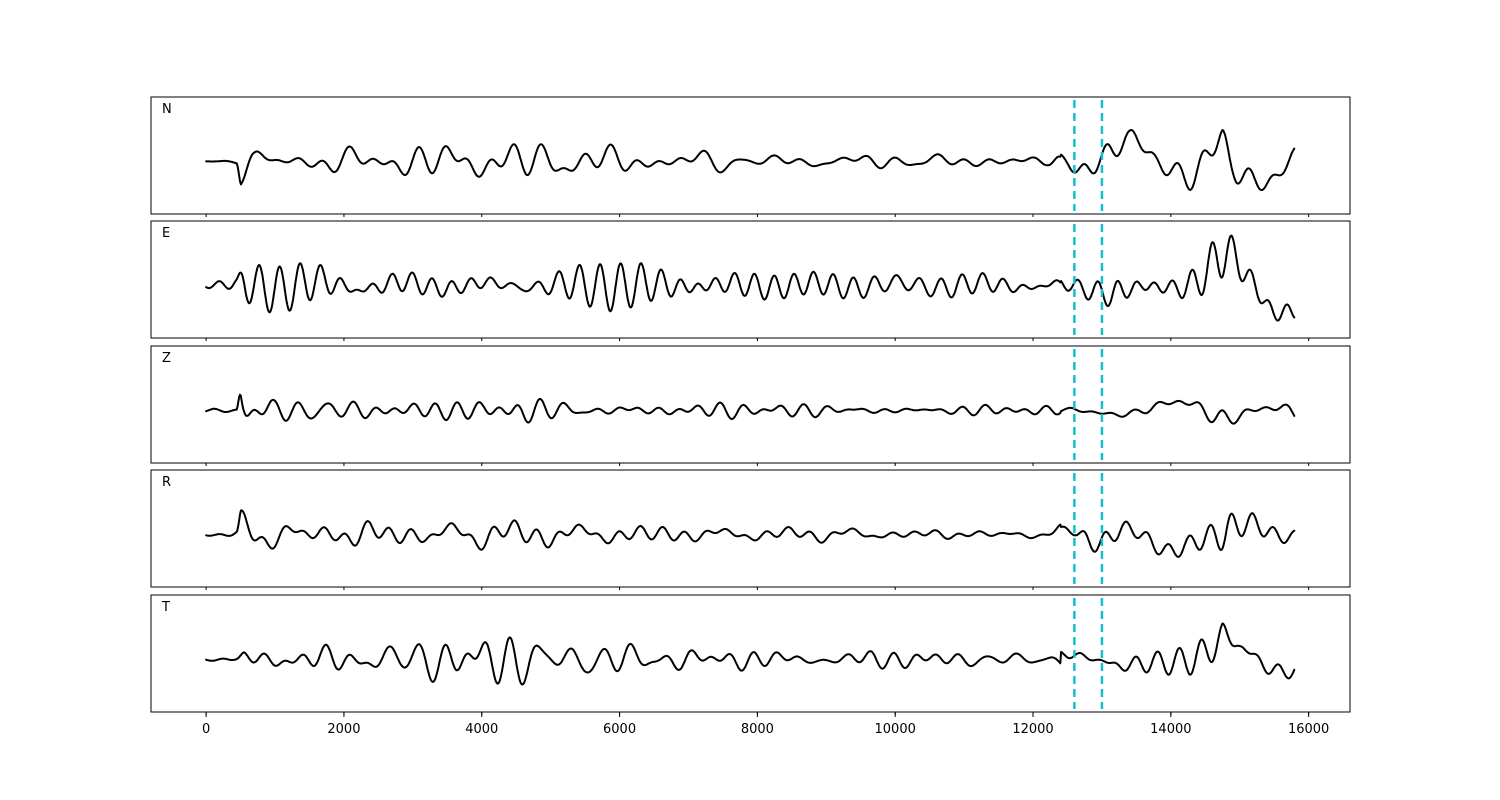 The height and width of the screenshot is (800, 1500). What do you see at coordinates (166, 358) in the screenshot?
I see `panel-label: Z` at bounding box center [166, 358].